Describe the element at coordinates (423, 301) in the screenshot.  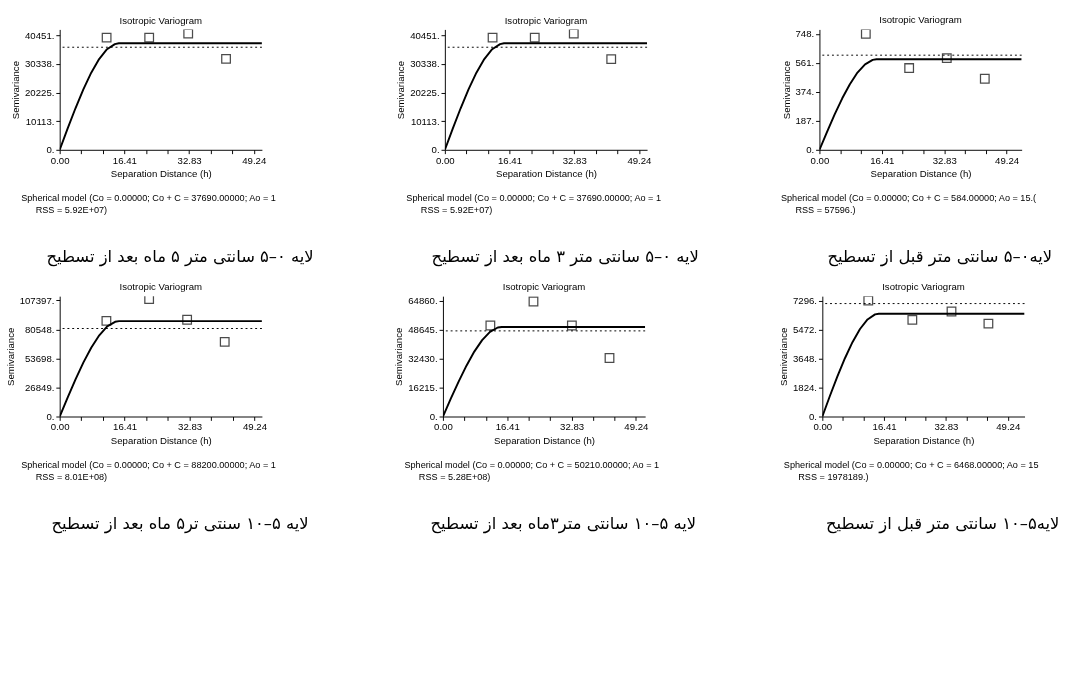
I see `y-tick-label: 64860.` at that location.